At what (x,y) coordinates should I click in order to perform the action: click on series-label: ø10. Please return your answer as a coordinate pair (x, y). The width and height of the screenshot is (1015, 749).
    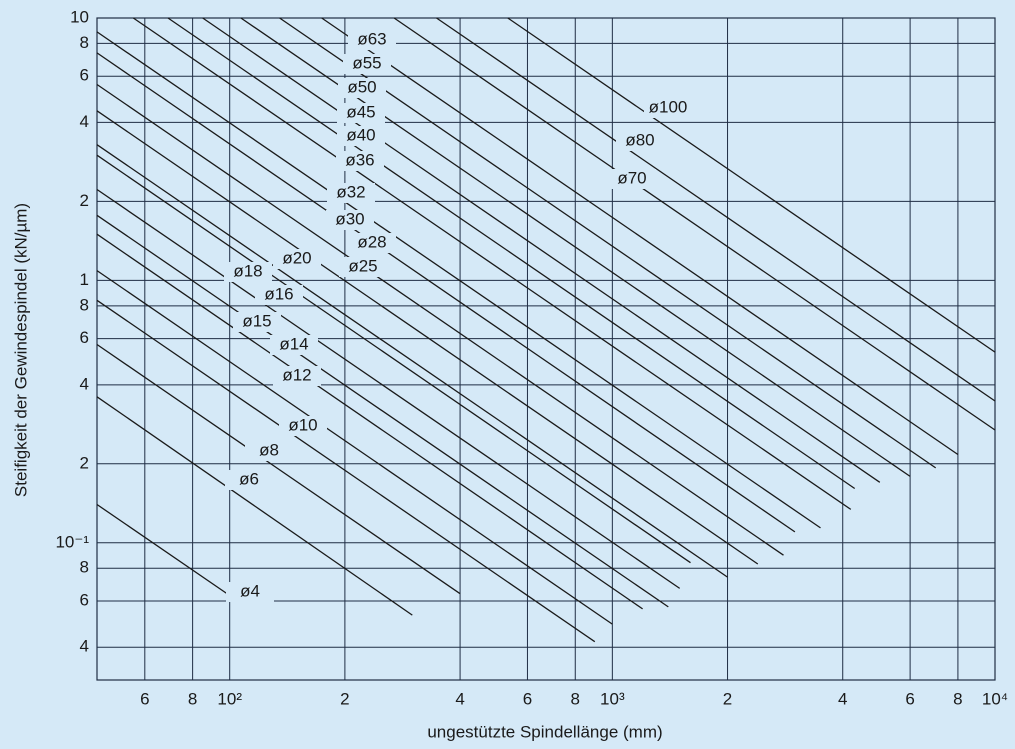
    Looking at the image, I should click on (302, 424).